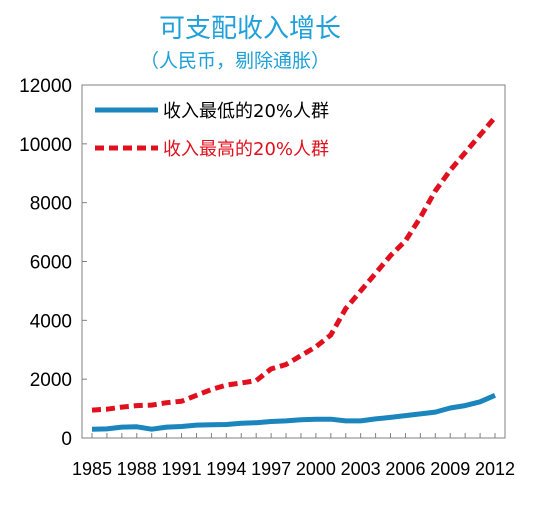 The image size is (538, 519). Describe the element at coordinates (246, 111) in the screenshot. I see `legend-label-1: 收入最低的20%人群` at that location.